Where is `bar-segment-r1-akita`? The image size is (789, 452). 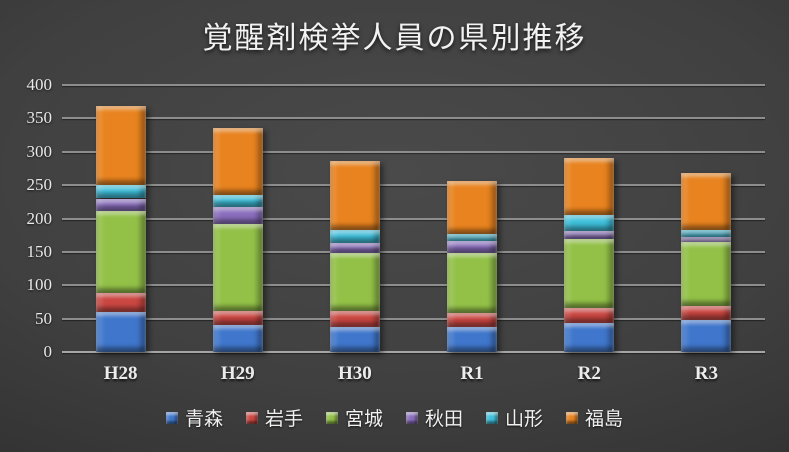
bar-segment-r1-akita is located at coordinates (472, 247).